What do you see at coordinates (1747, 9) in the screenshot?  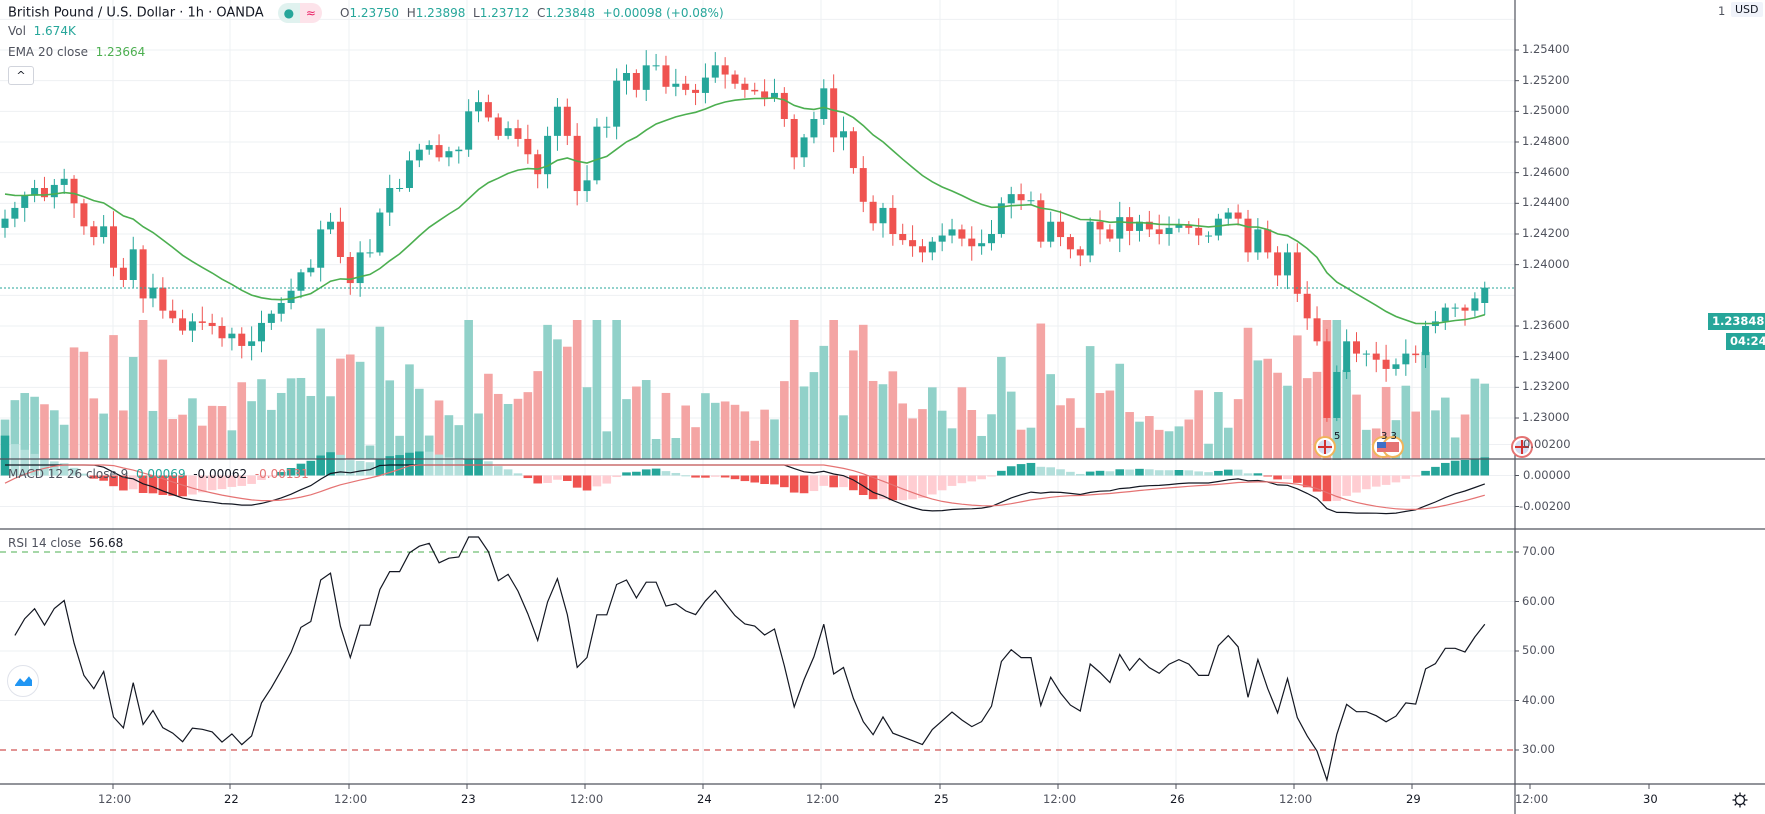 I see `currency-badge: USD` at bounding box center [1747, 9].